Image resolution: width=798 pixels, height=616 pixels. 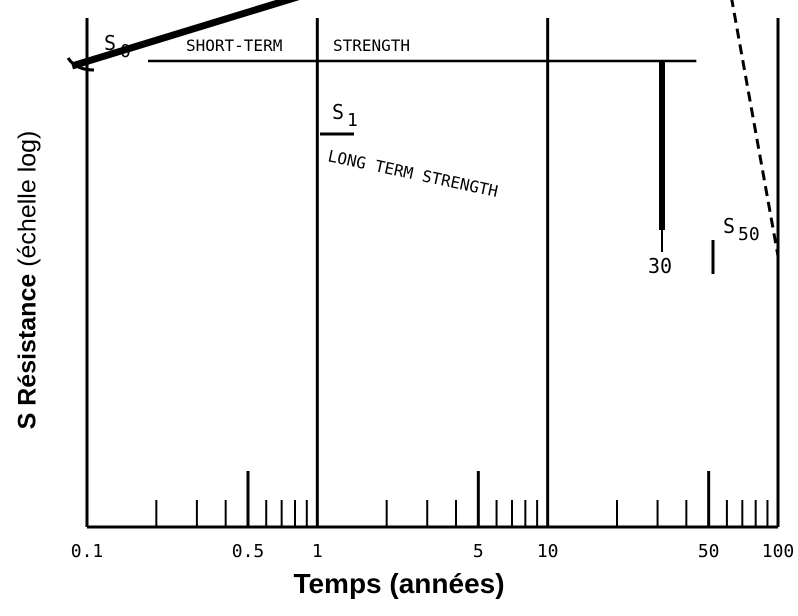 What do you see at coordinates (338, 112) in the screenshot?
I see `annotation-s-1: S` at bounding box center [338, 112].